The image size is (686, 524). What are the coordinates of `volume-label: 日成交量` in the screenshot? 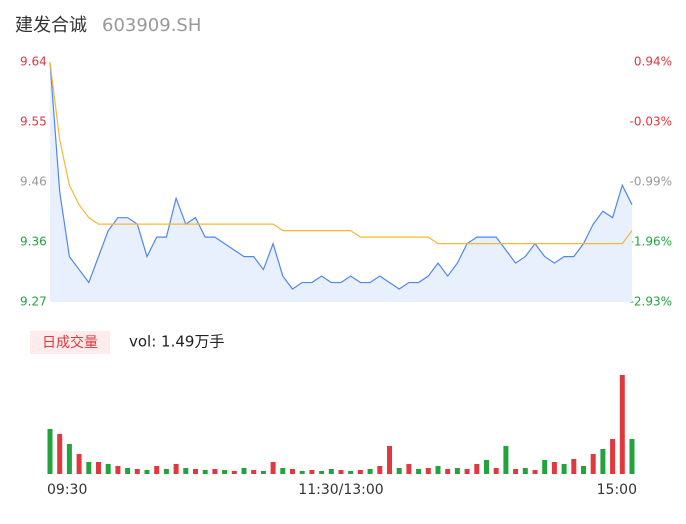 It's located at (70, 342).